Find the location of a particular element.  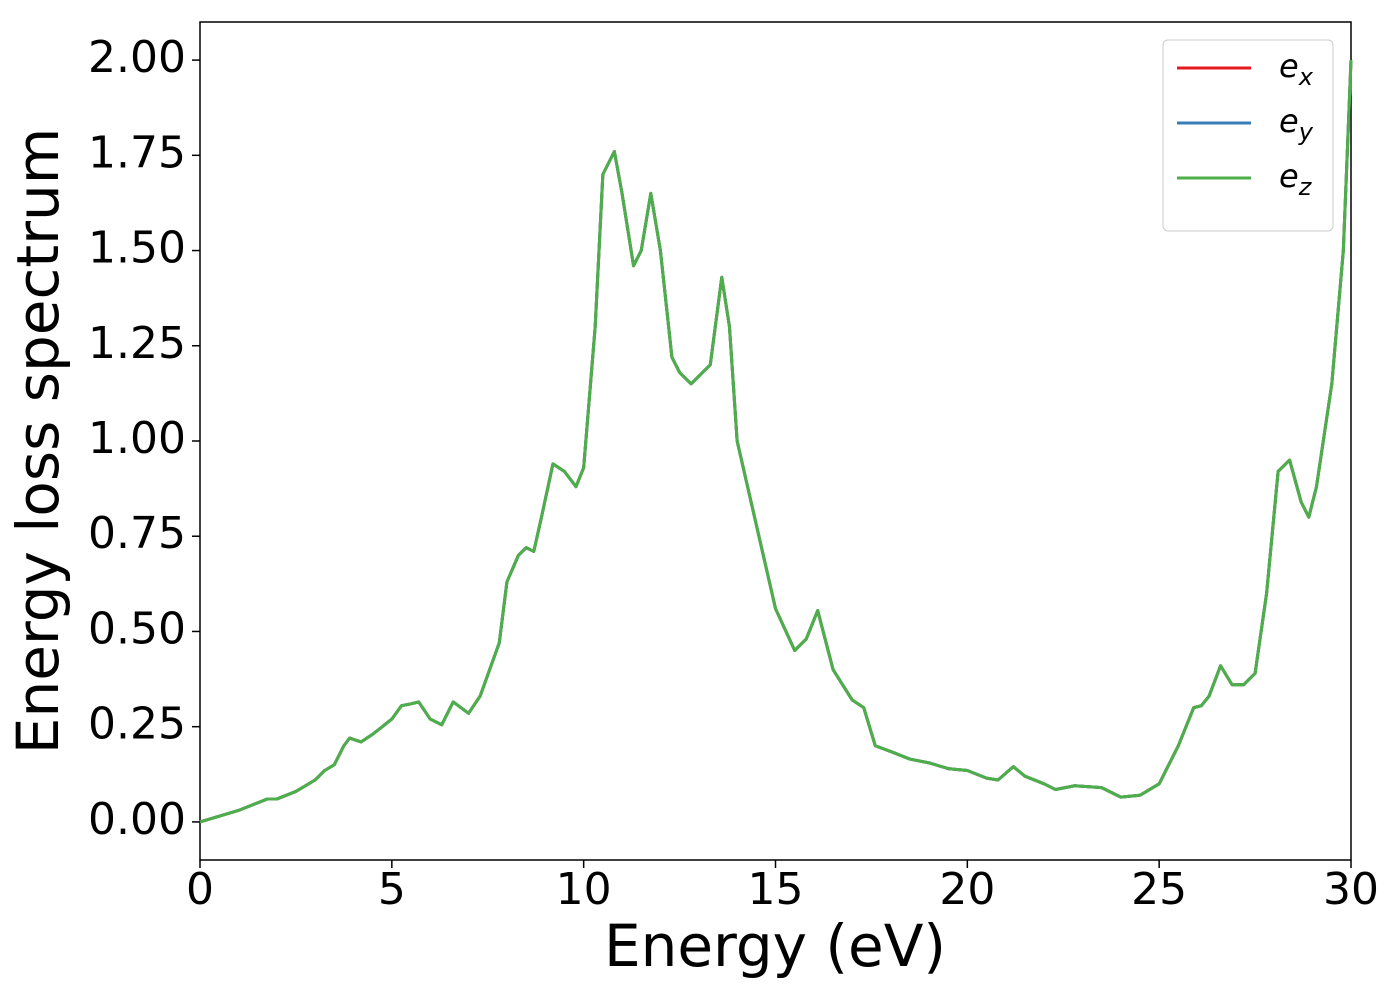

x-tick-label: 30 is located at coordinates (1351, 889).